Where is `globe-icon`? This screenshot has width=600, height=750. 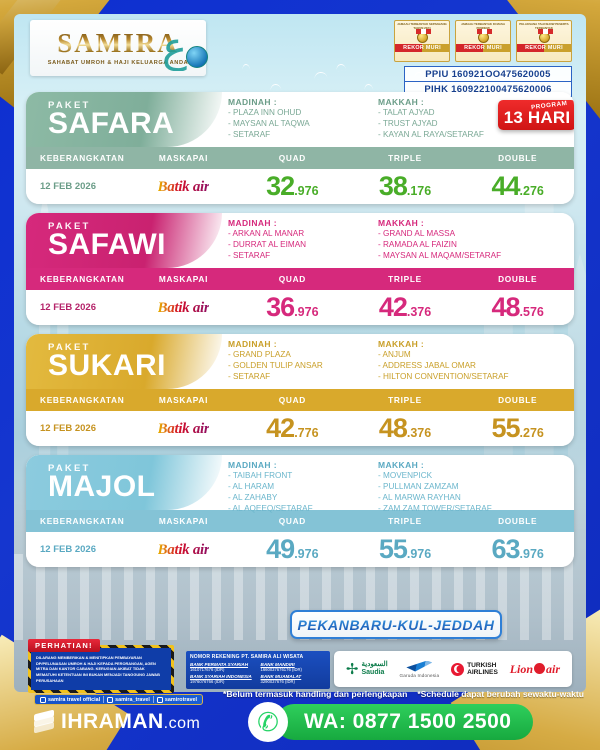
globe-icon is located at coordinates (197, 57).